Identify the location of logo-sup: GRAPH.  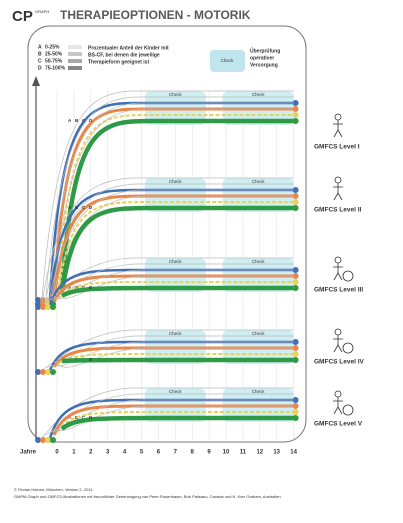
(42, 11).